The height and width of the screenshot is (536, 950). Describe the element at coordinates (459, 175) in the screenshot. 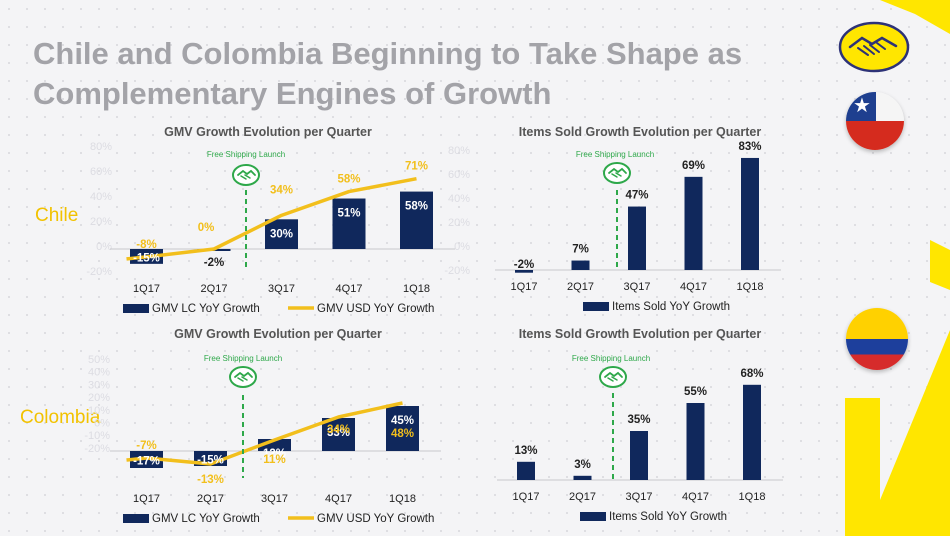

I see `y-tick-label: 60%` at that location.